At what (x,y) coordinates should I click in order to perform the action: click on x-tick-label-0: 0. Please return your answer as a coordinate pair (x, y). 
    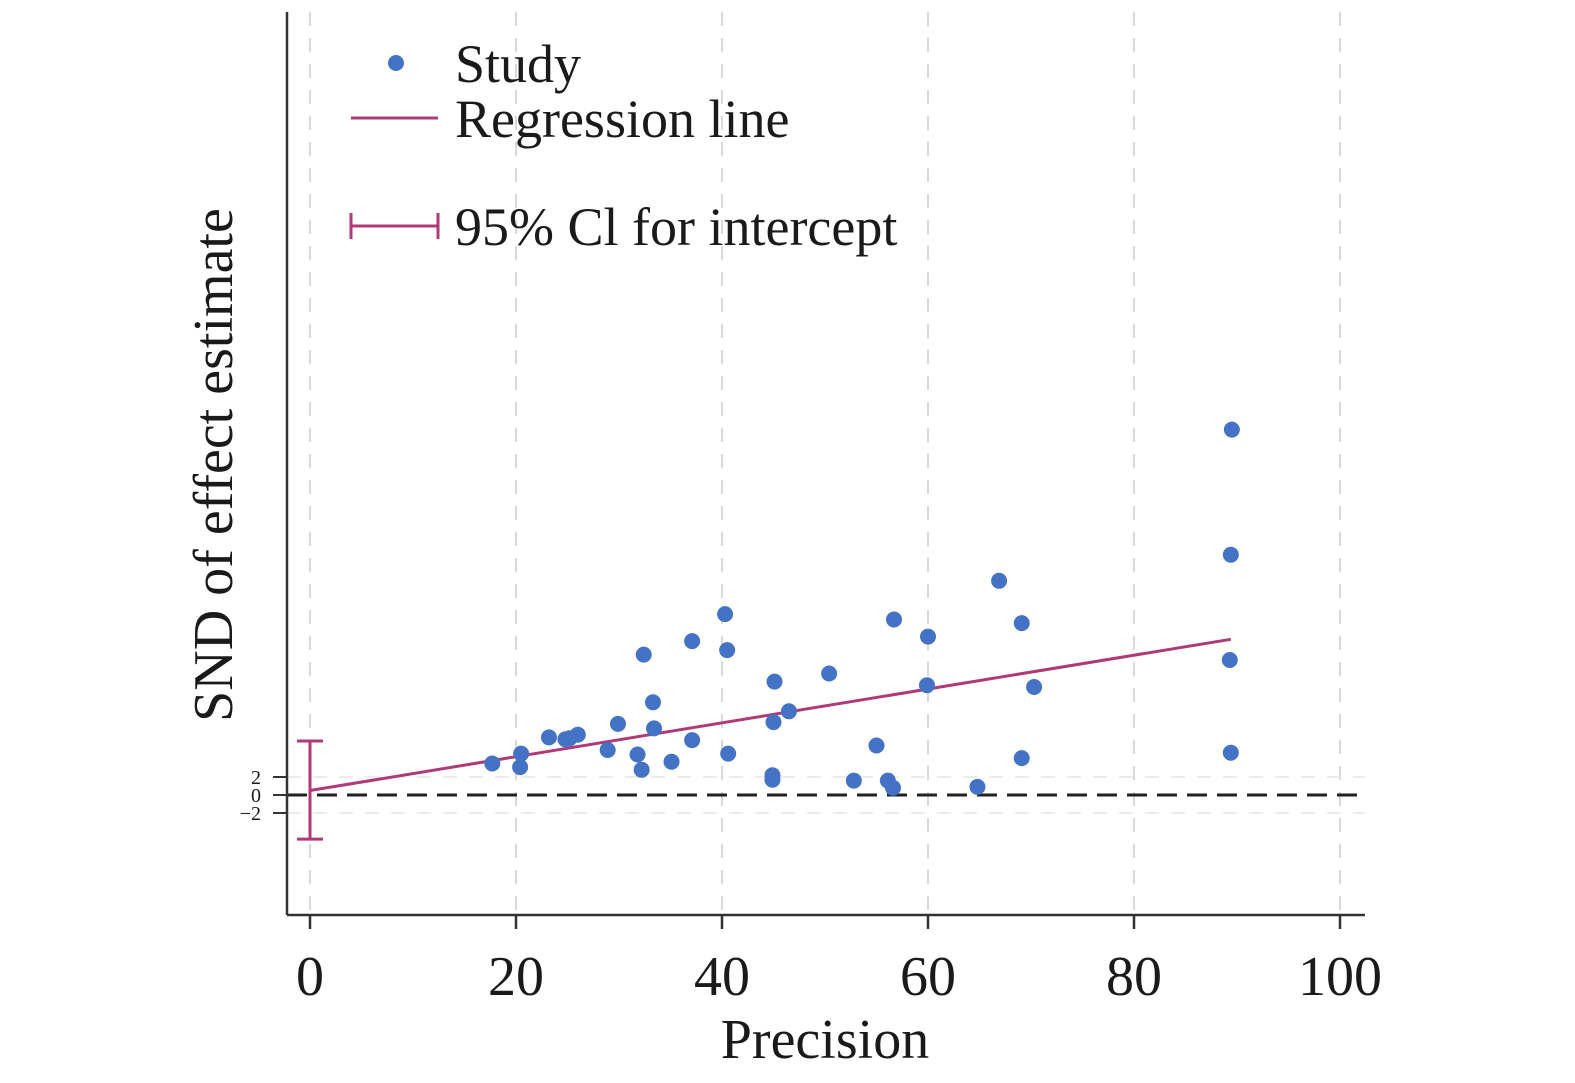
    Looking at the image, I should click on (310, 977).